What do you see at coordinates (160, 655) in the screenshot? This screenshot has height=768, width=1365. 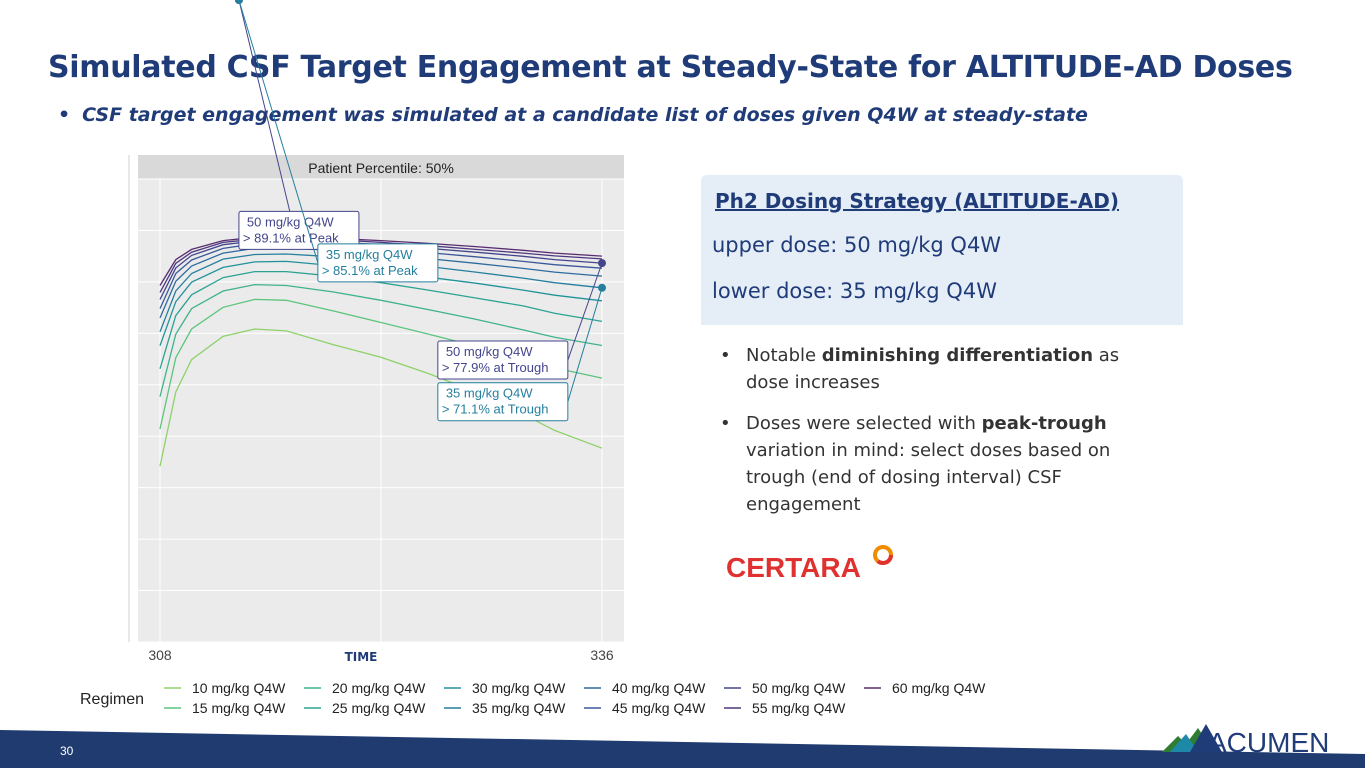 I see `x-tick-label: 308` at bounding box center [160, 655].